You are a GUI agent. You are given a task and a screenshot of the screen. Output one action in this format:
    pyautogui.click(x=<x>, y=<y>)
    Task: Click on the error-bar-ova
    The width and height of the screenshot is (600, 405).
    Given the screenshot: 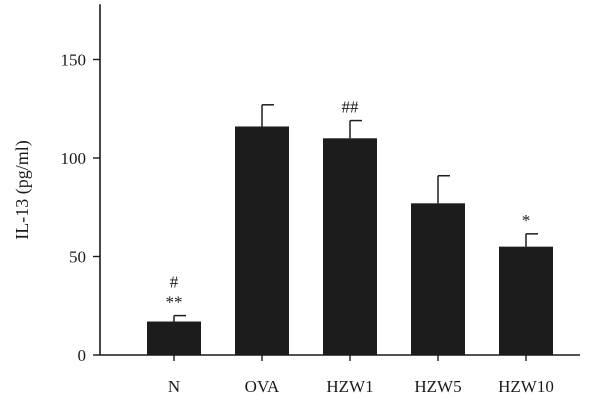 What is the action you would take?
    pyautogui.click(x=267, y=115)
    